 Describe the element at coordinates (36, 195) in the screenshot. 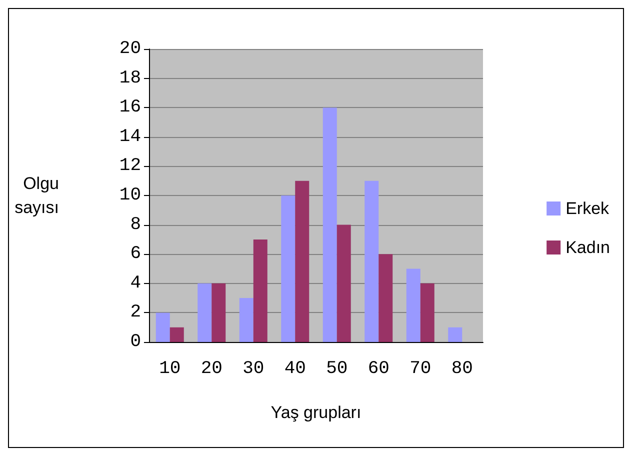

I see `y-axis-title: Olgu sayısı` at that location.